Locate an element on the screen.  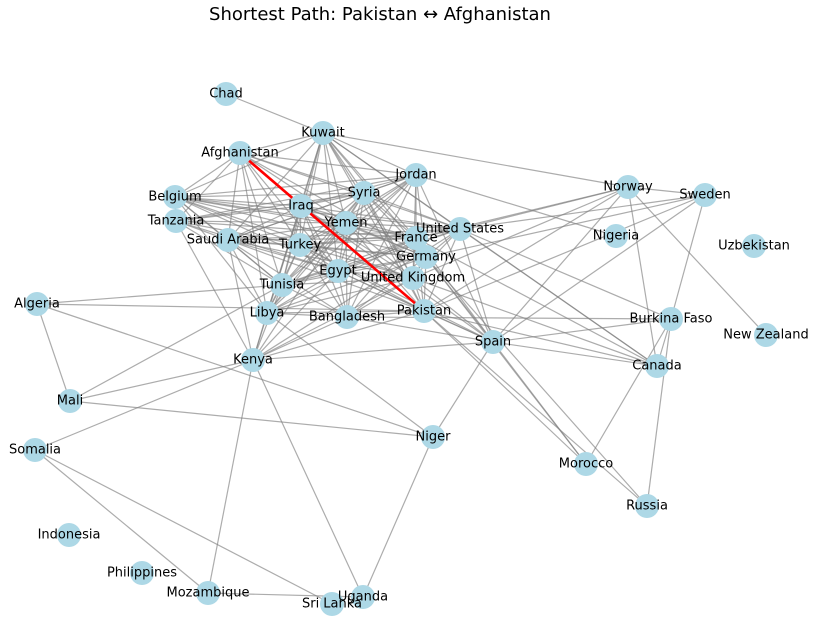
node-united-kingdom is located at coordinates (413, 278).